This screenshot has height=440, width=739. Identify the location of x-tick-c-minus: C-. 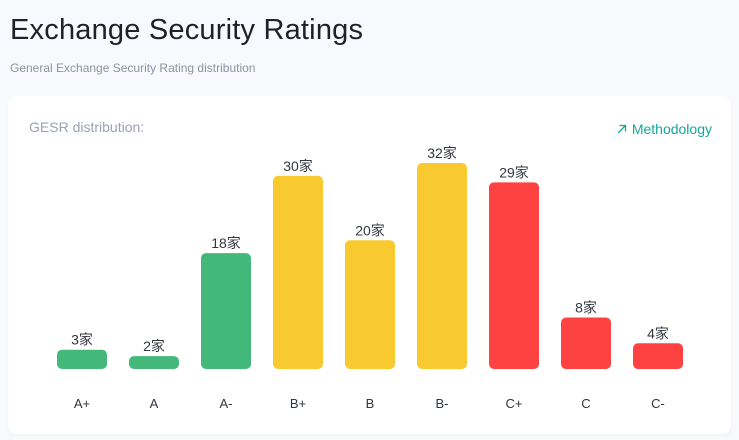
(658, 403).